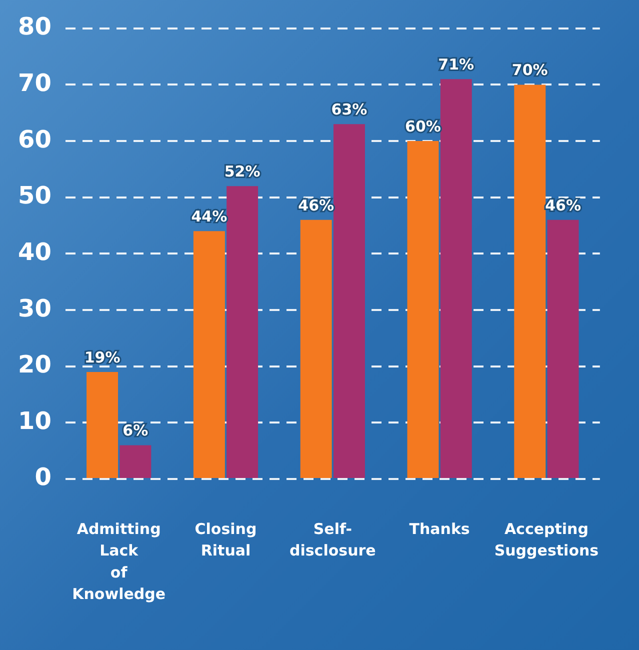 This screenshot has width=639, height=650. What do you see at coordinates (35, 139) in the screenshot?
I see `y-tick-label: 60` at bounding box center [35, 139].